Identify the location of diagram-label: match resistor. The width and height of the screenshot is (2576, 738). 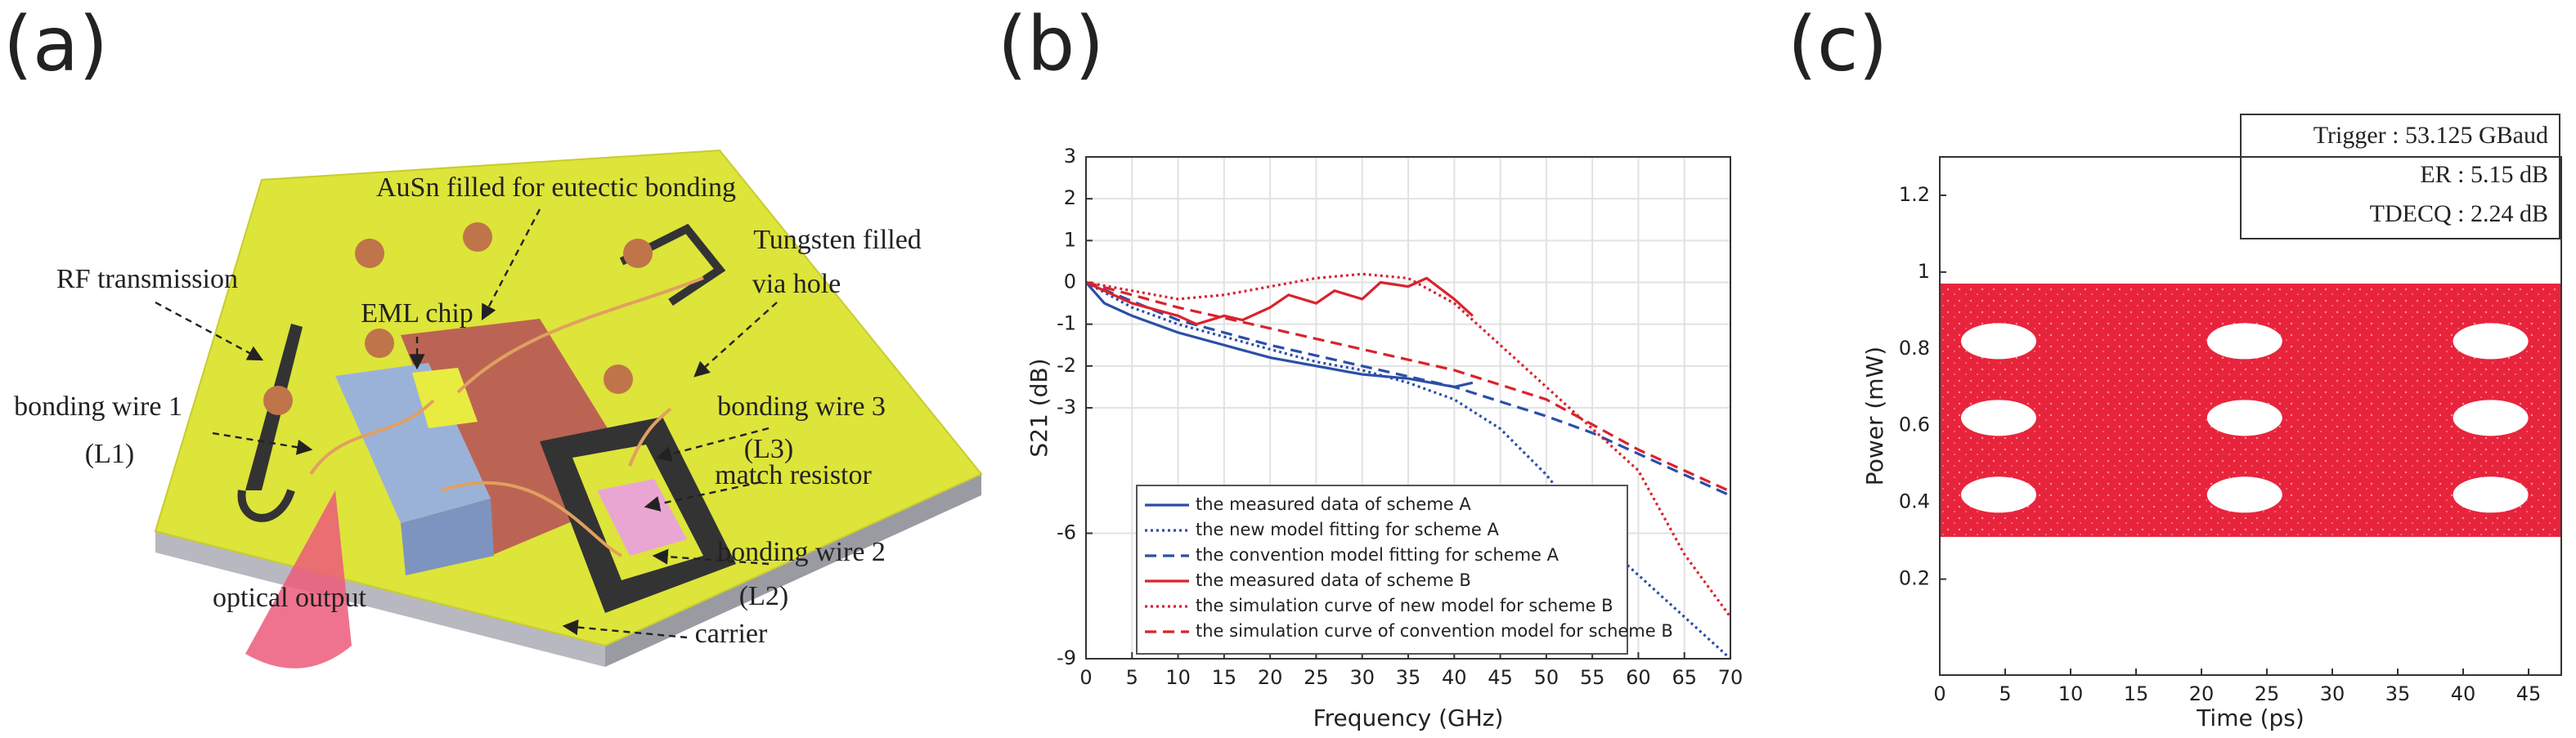
(793, 475).